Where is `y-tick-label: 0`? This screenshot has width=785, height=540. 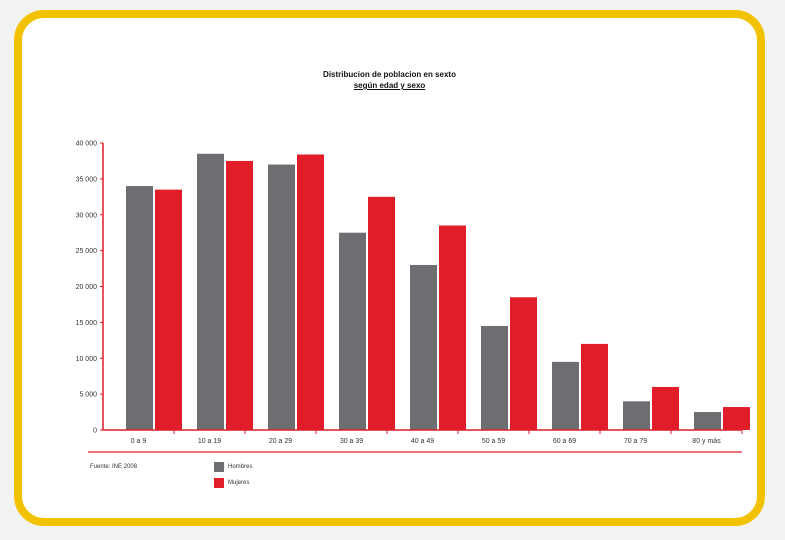
y-tick-label: 0 is located at coordinates (95, 431).